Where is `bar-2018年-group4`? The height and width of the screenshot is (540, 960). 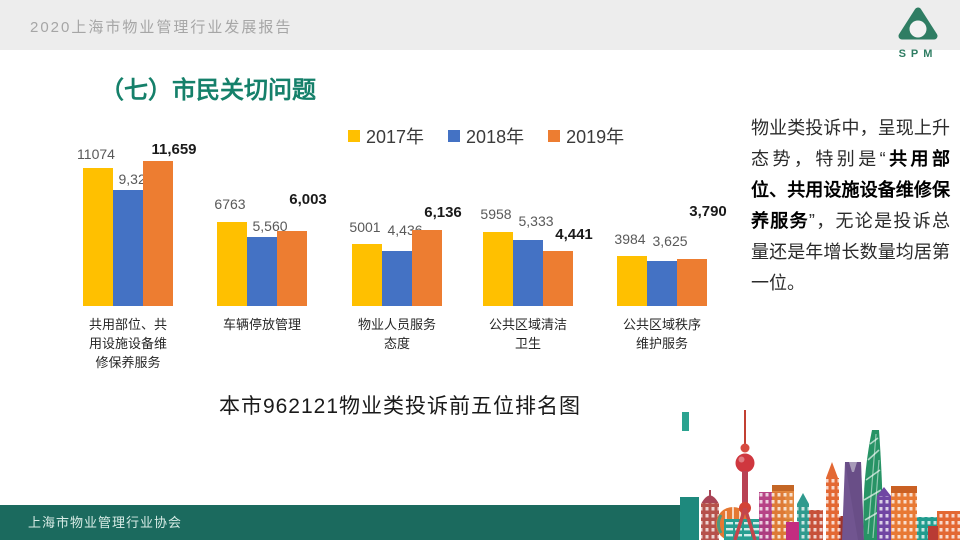
bar-2018年-group4 is located at coordinates (528, 273).